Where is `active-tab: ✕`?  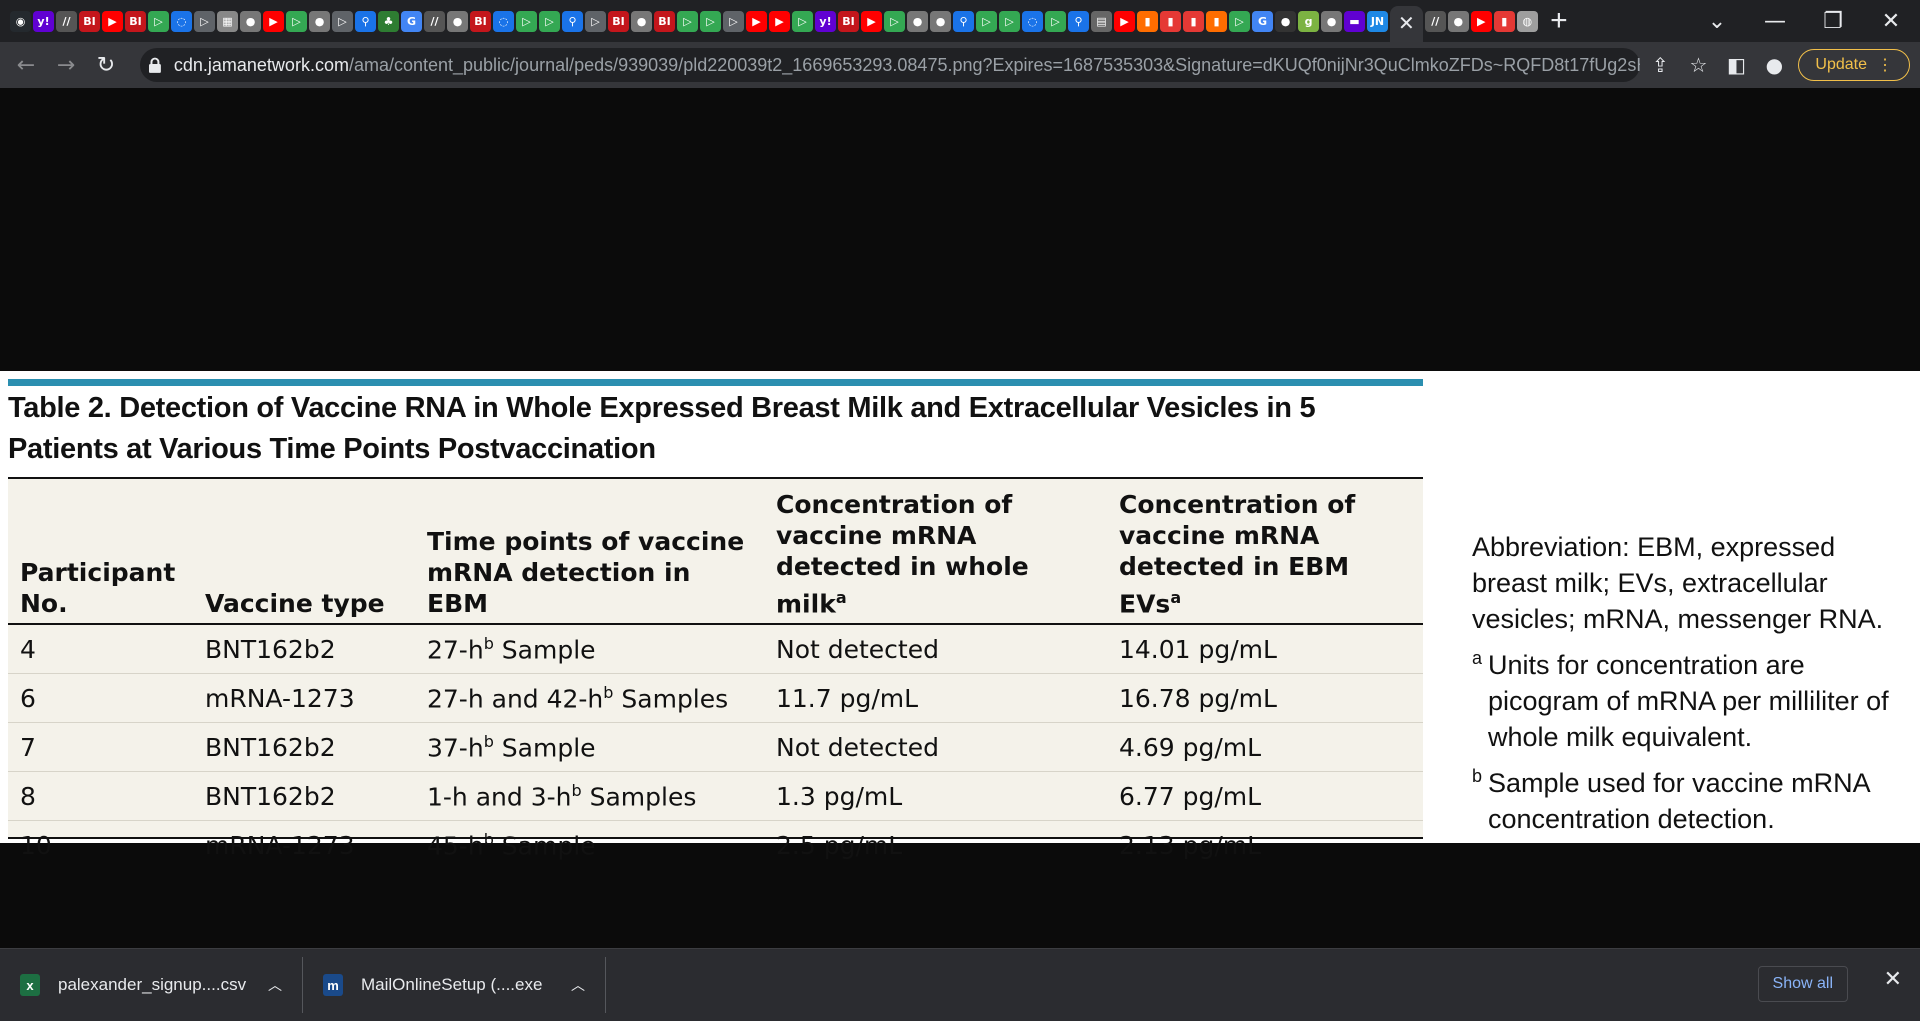
active-tab: ✕ is located at coordinates (1406, 24).